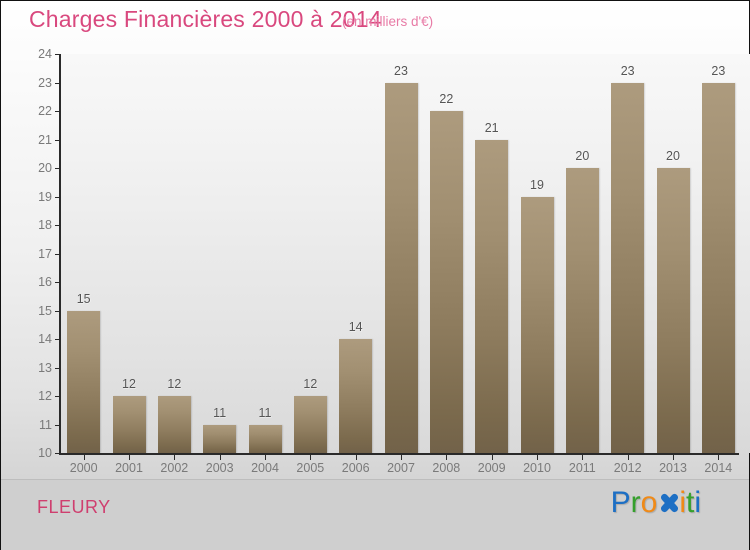  I want to click on bar-value-label: 19, so click(537, 184).